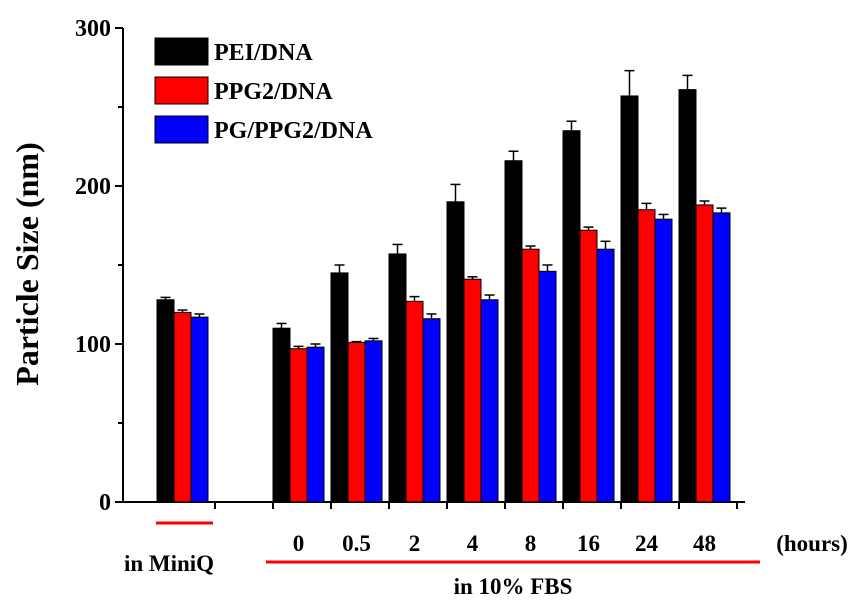  What do you see at coordinates (442, 560) in the screenshot?
I see `group-labels: in MiniQ in 10% FBS` at bounding box center [442, 560].